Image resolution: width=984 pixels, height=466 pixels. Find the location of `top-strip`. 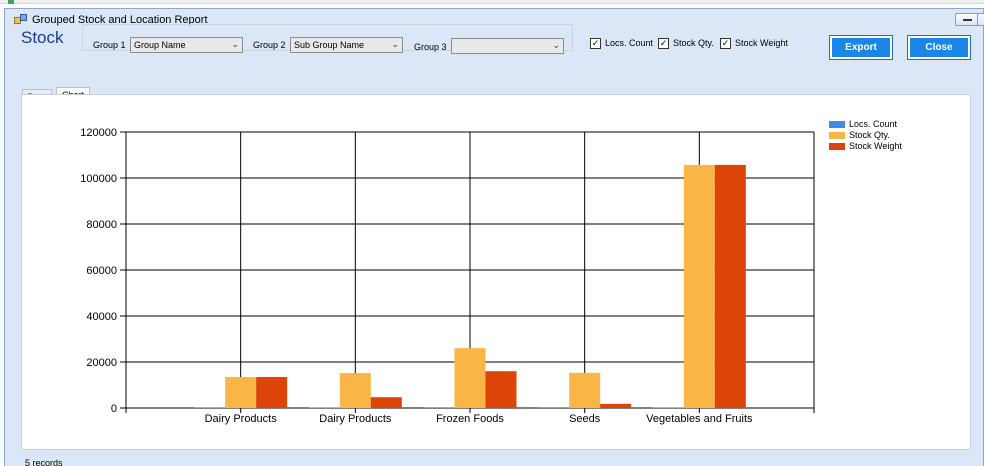

top-strip is located at coordinates (492, 2).